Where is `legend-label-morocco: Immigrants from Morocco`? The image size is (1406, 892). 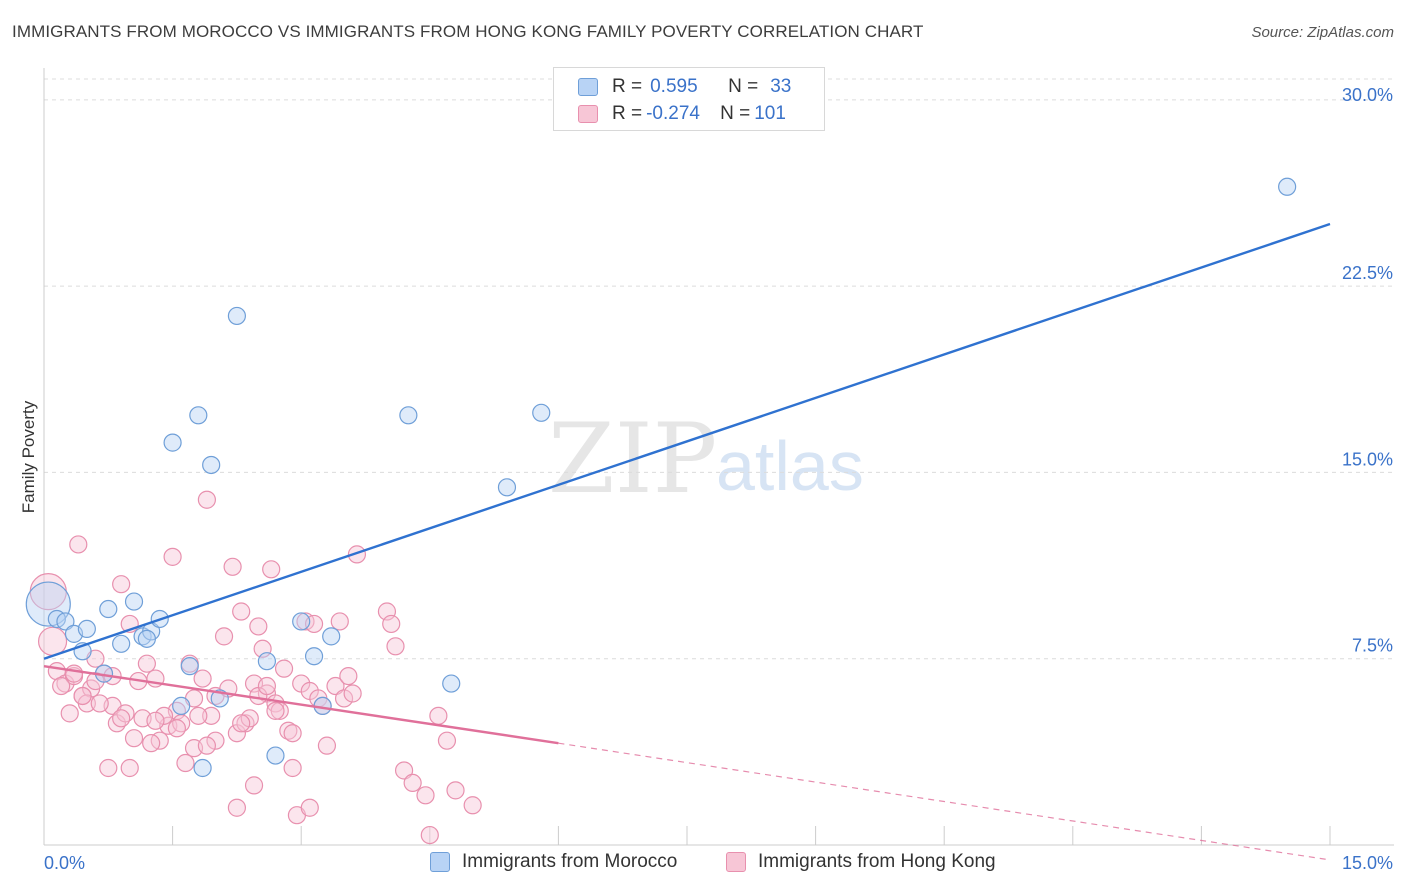
legend-label-morocco: Immigrants from Morocco is located at coordinates (570, 861).